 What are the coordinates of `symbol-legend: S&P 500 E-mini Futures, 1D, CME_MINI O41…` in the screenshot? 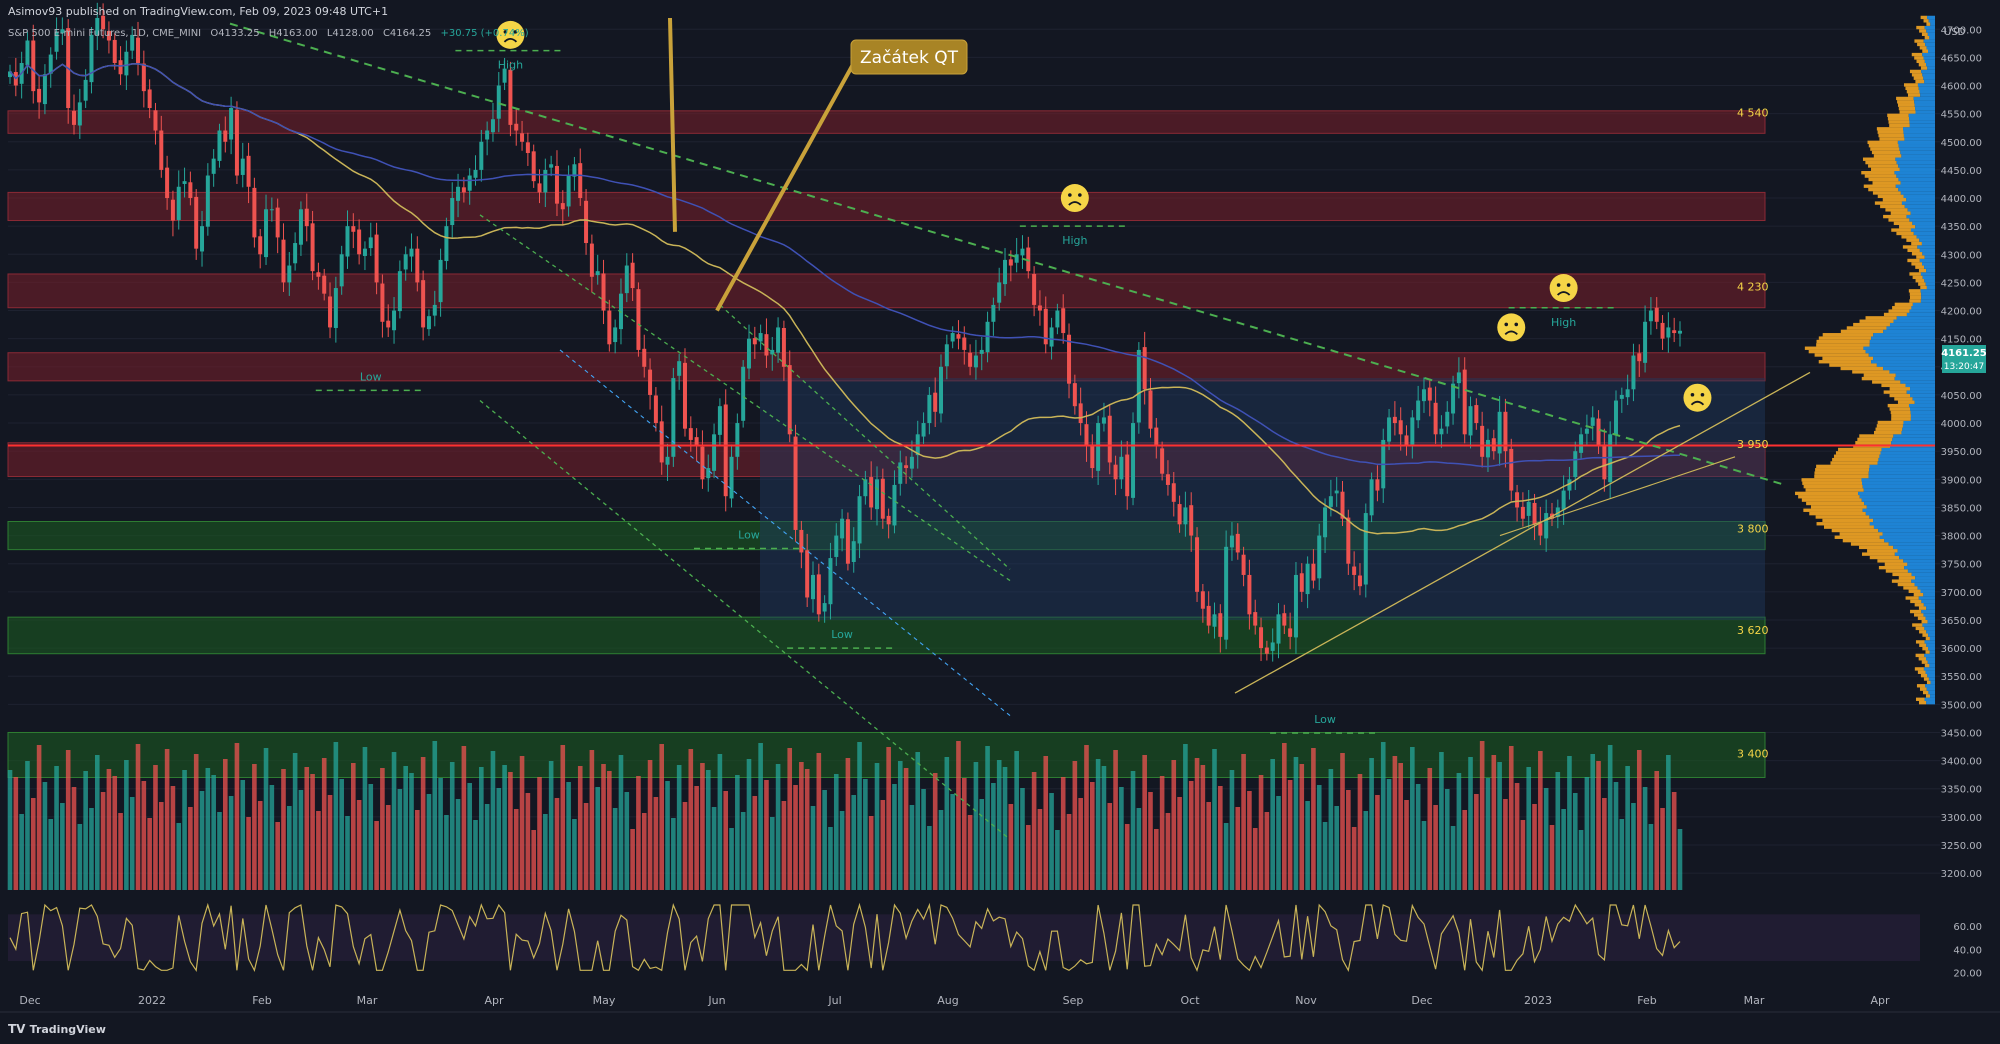 It's located at (271, 33).